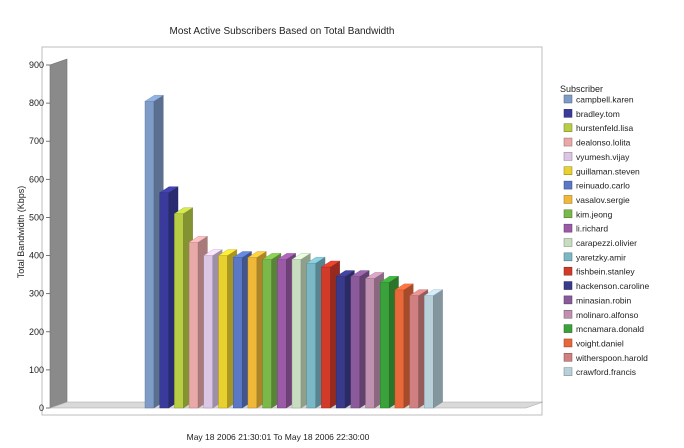  I want to click on y-tick-label: 900, so click(36, 65).